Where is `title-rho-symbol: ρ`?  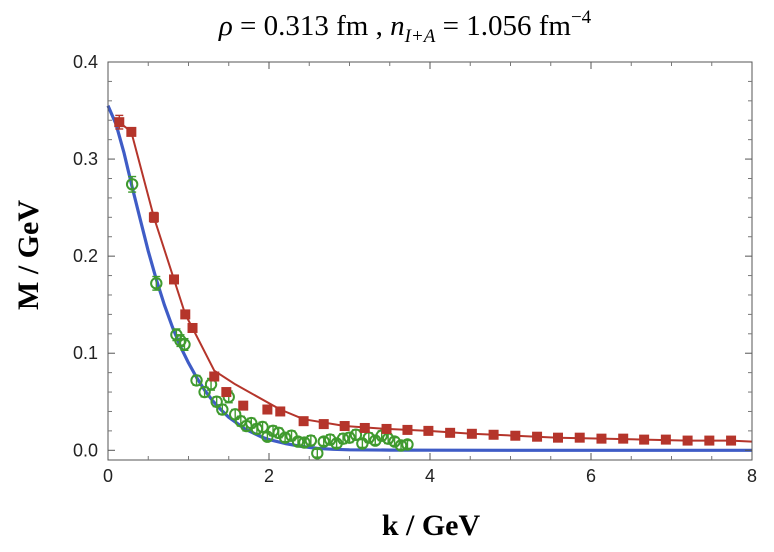
title-rho-symbol: ρ is located at coordinates (225, 26).